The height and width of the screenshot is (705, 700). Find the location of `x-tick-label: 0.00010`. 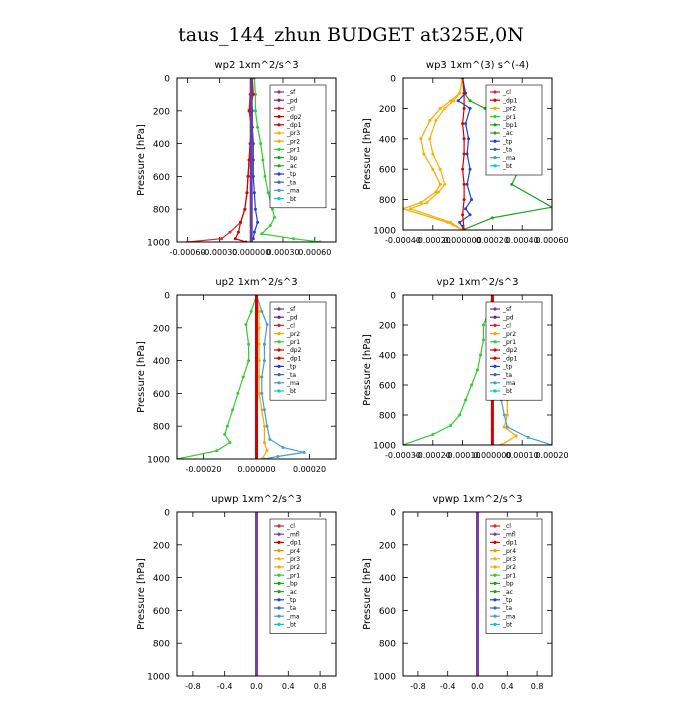

x-tick-label: 0.00010 is located at coordinates (522, 455).